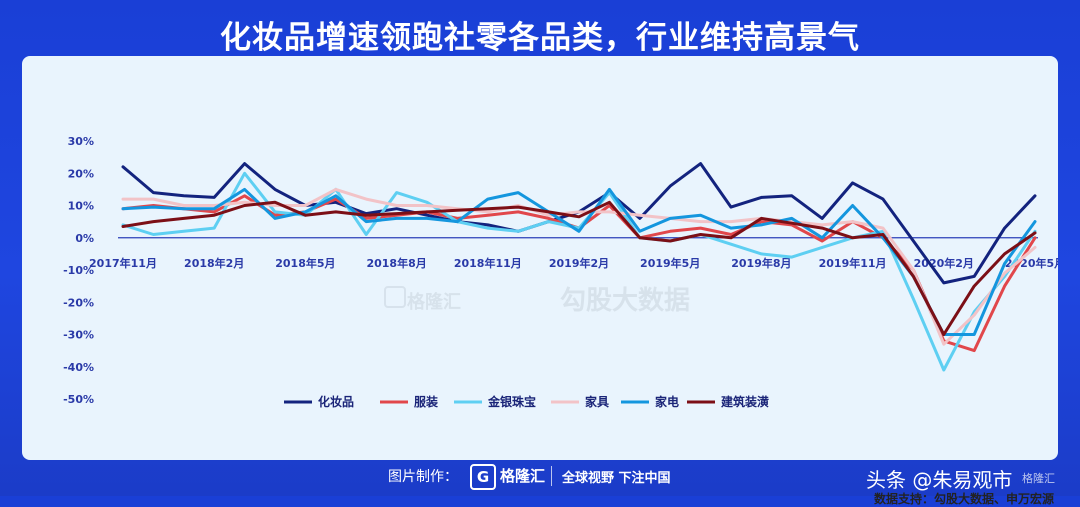 The height and width of the screenshot is (507, 1080). What do you see at coordinates (761, 263) in the screenshot?
I see `x-tick-label: 2019年8月` at bounding box center [761, 263].